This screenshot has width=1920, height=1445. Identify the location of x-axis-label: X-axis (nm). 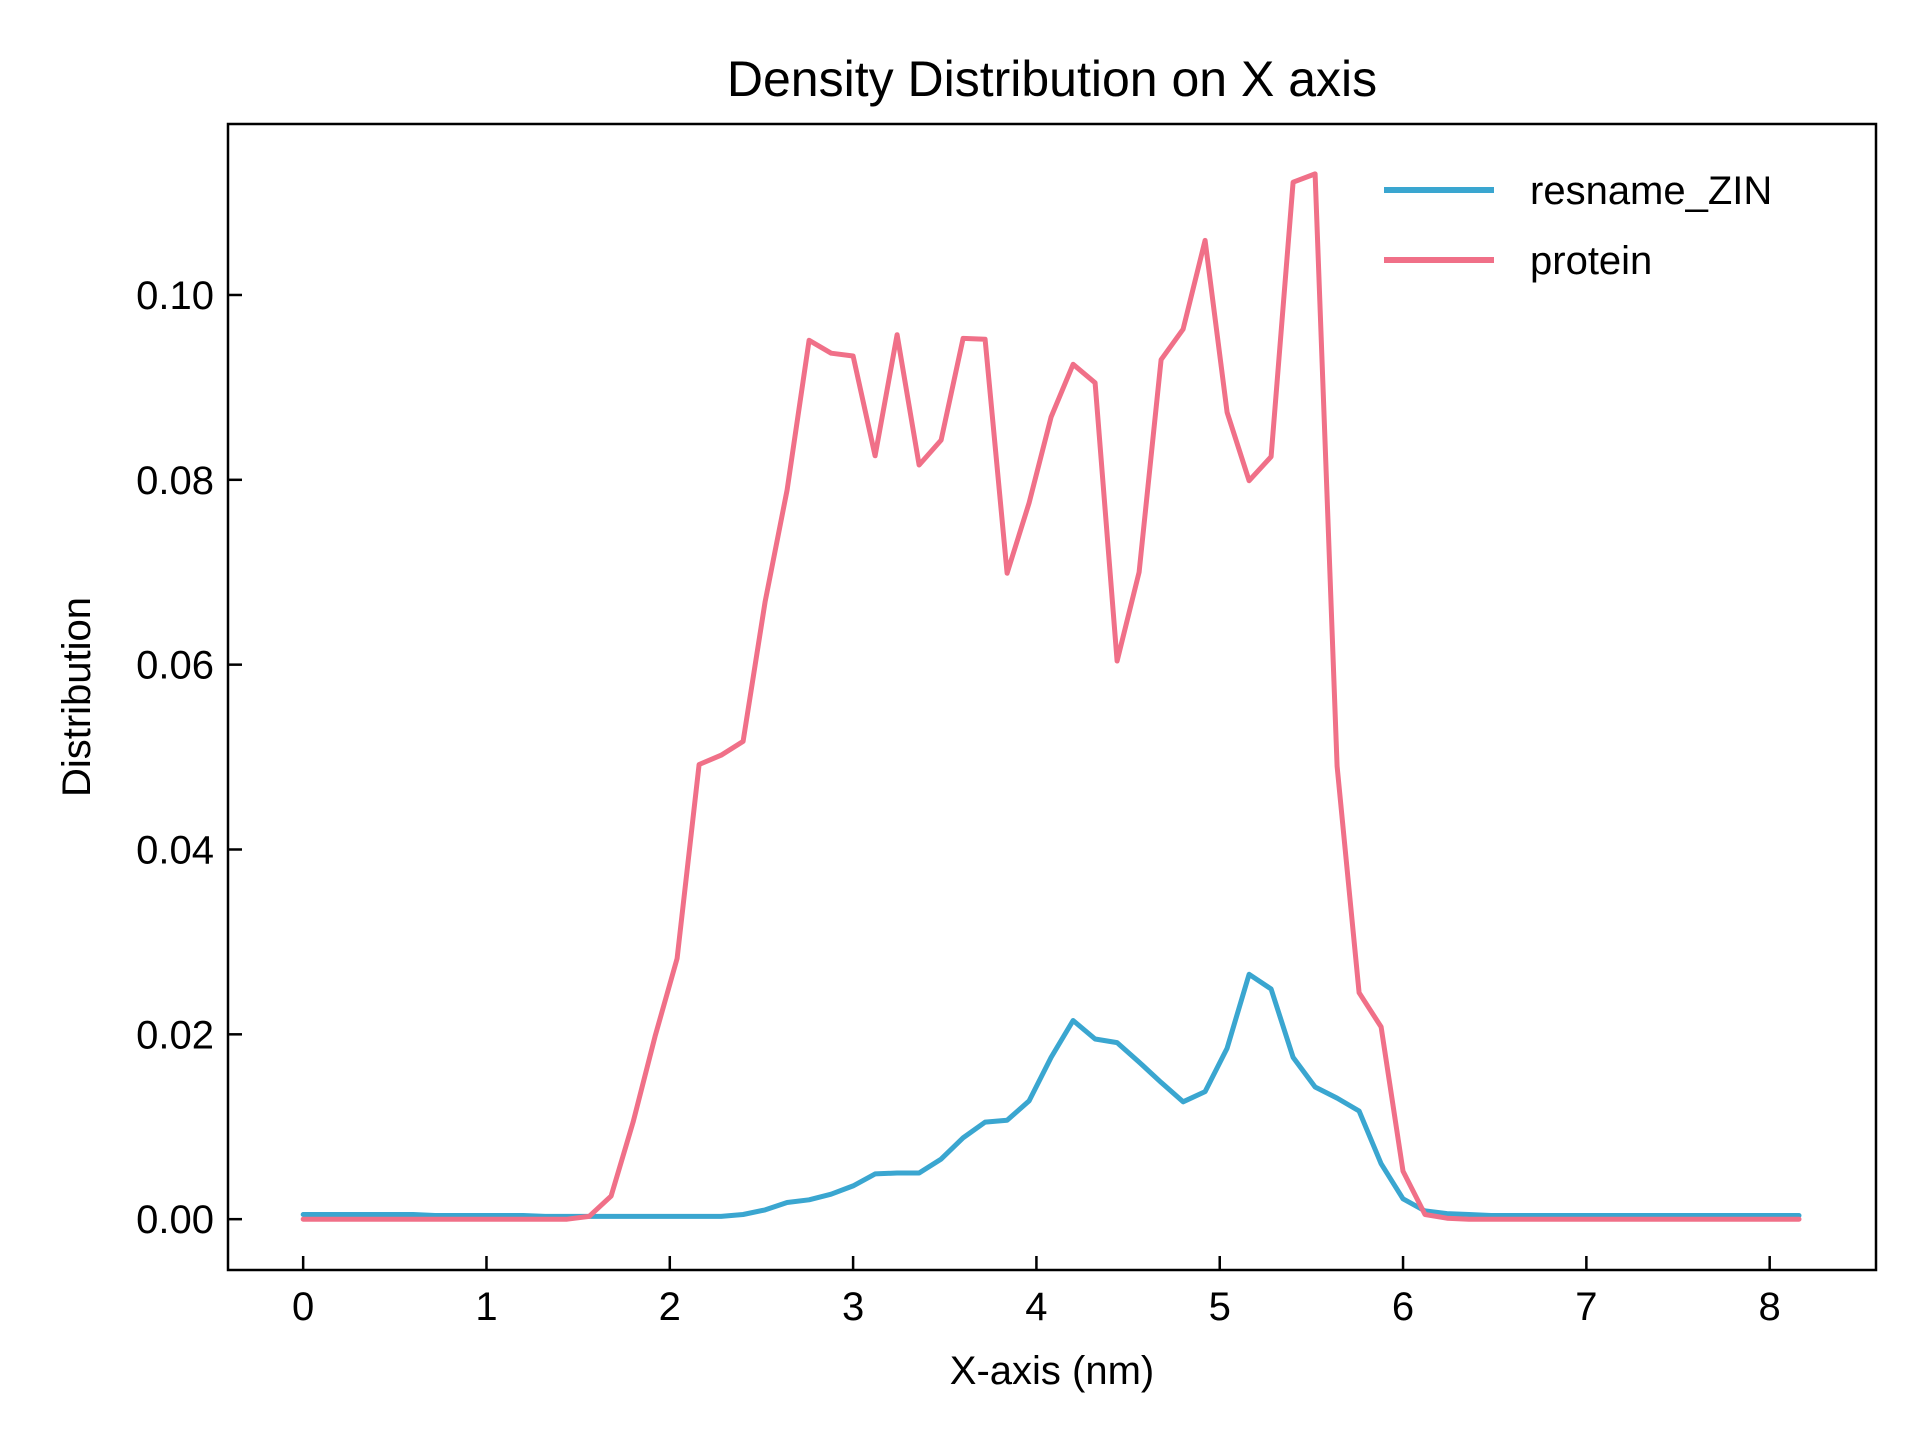
(1052, 1371).